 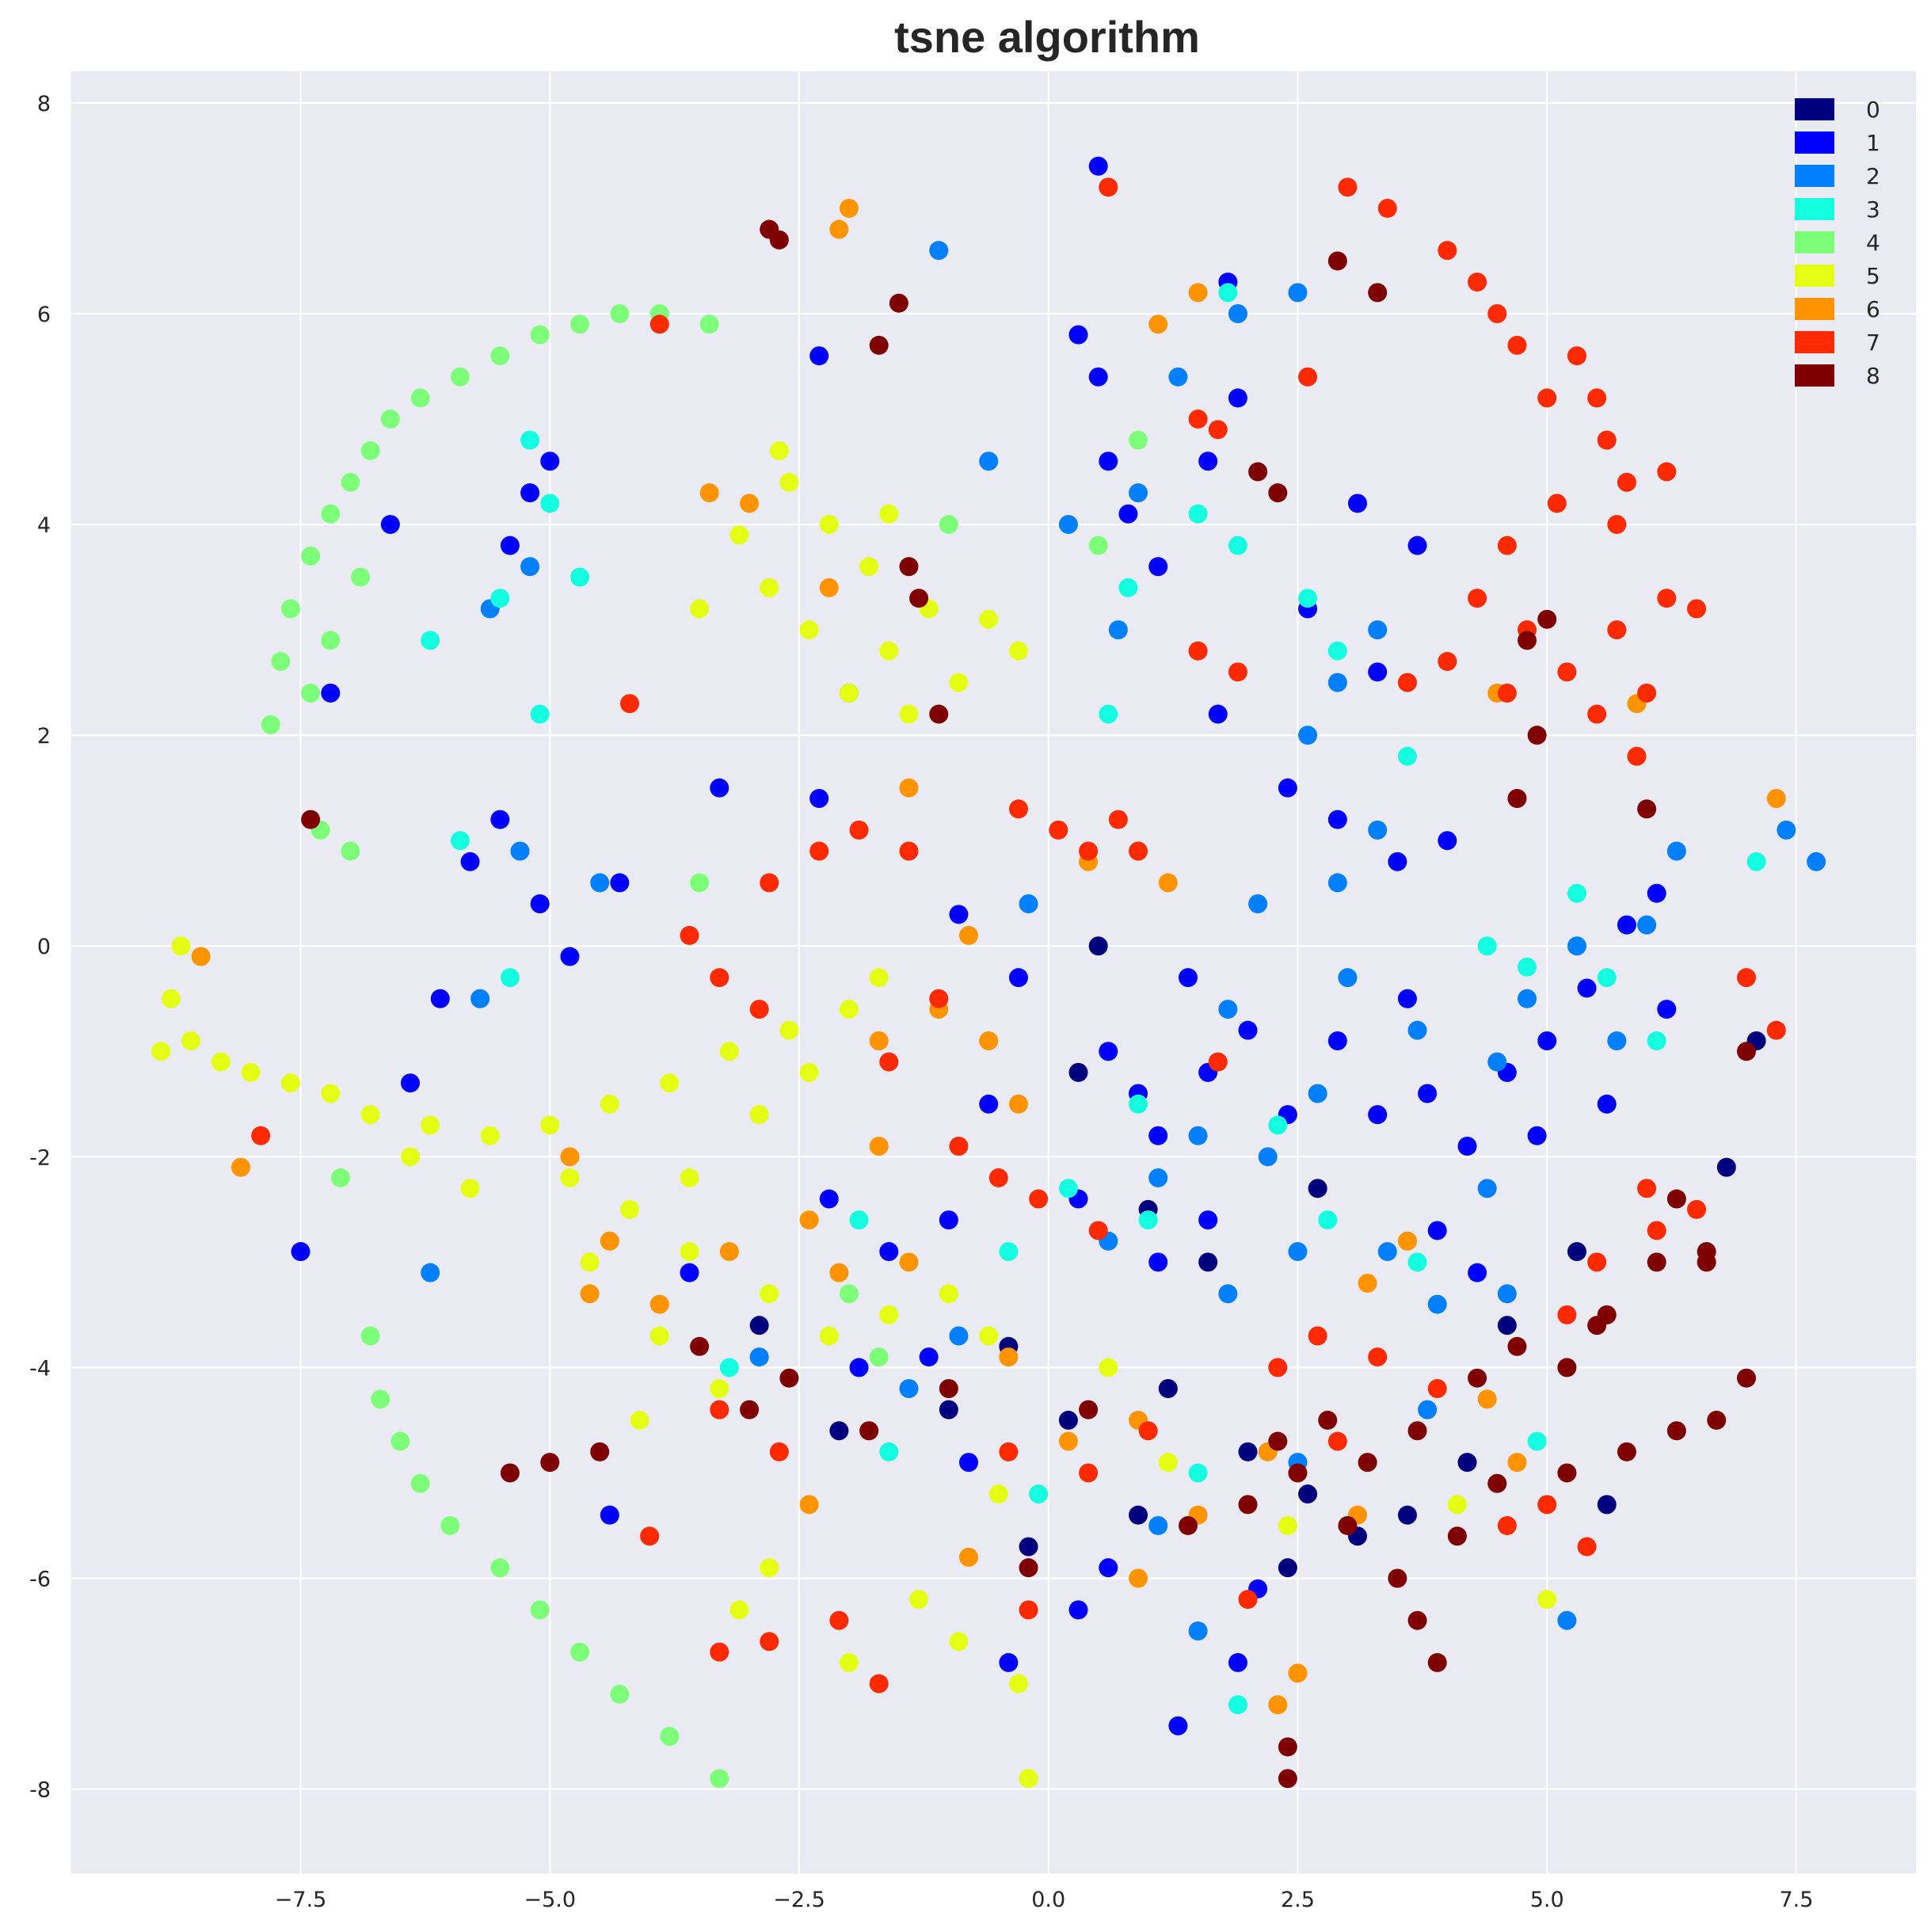 I want to click on legend-swatch, so click(x=1814, y=109).